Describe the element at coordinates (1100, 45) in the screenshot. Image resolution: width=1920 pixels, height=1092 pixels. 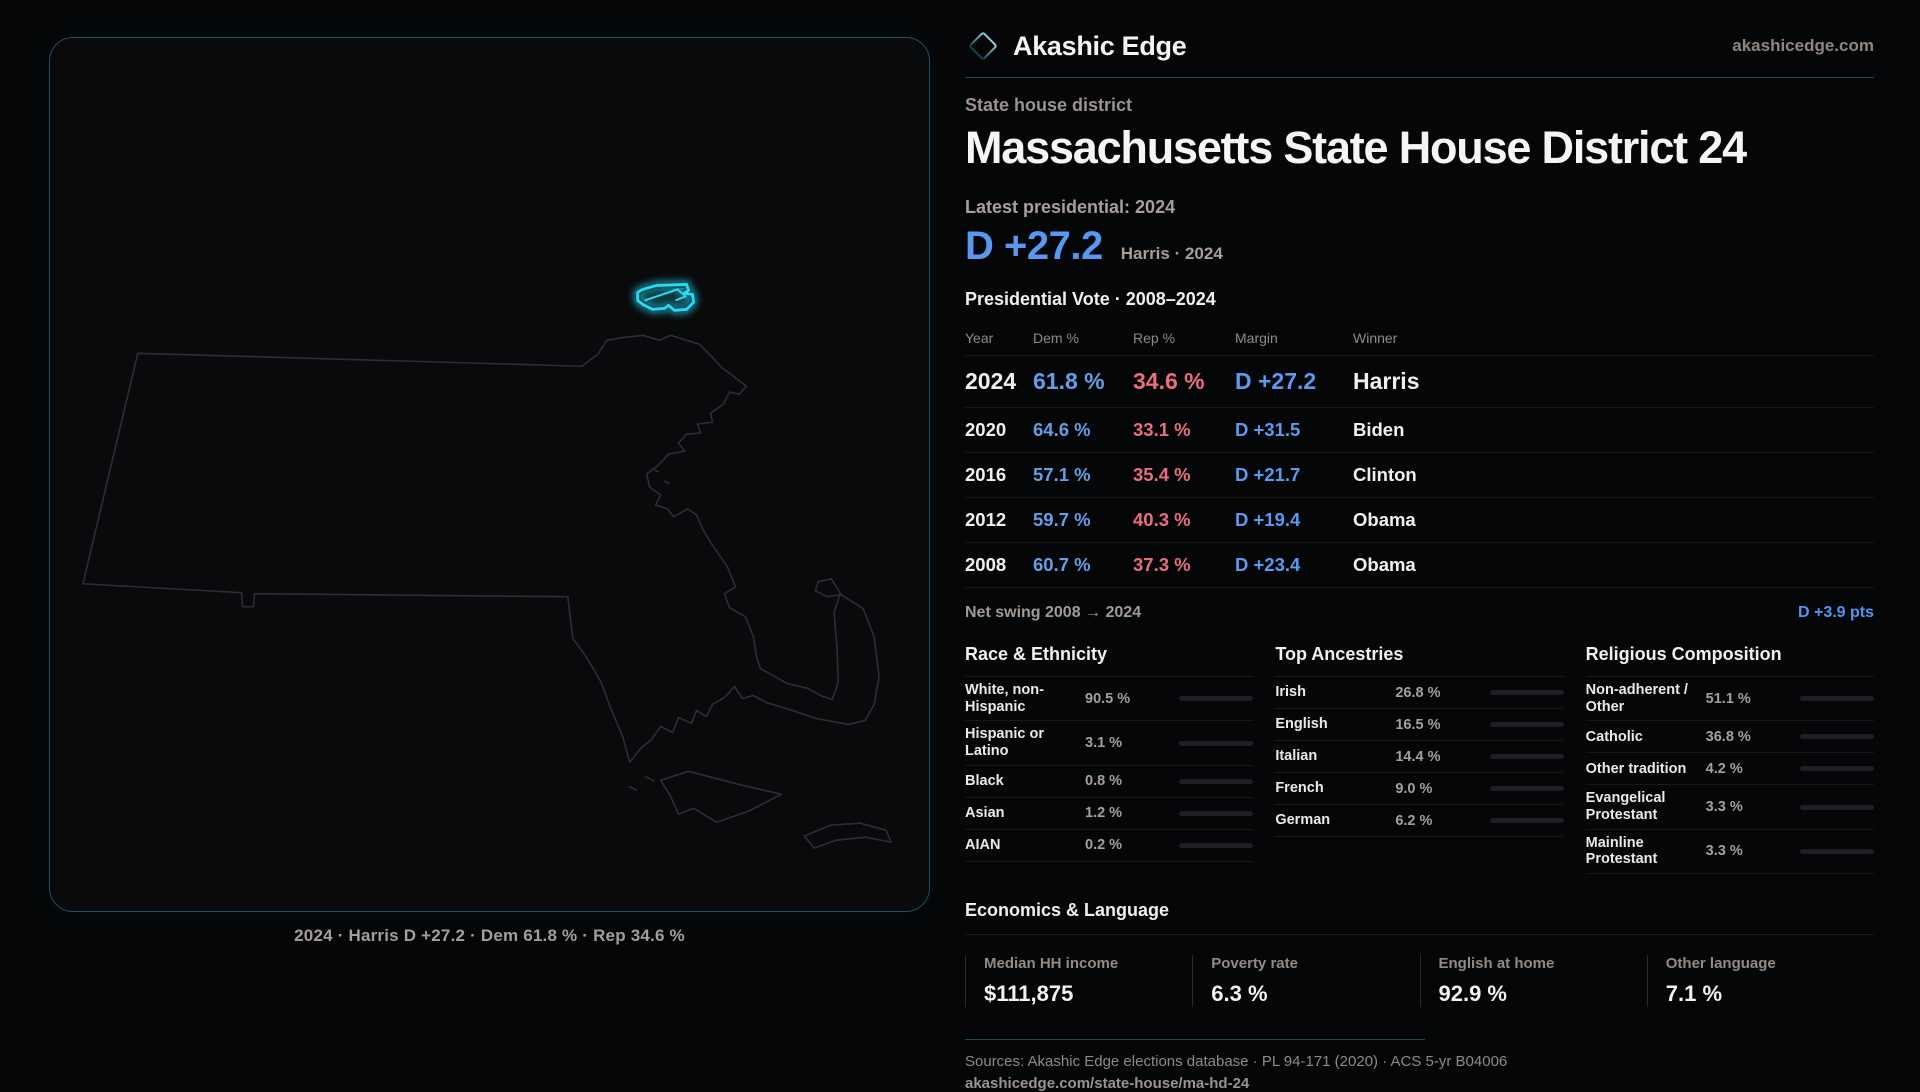
I see `brand-name: Akashic Edge` at that location.